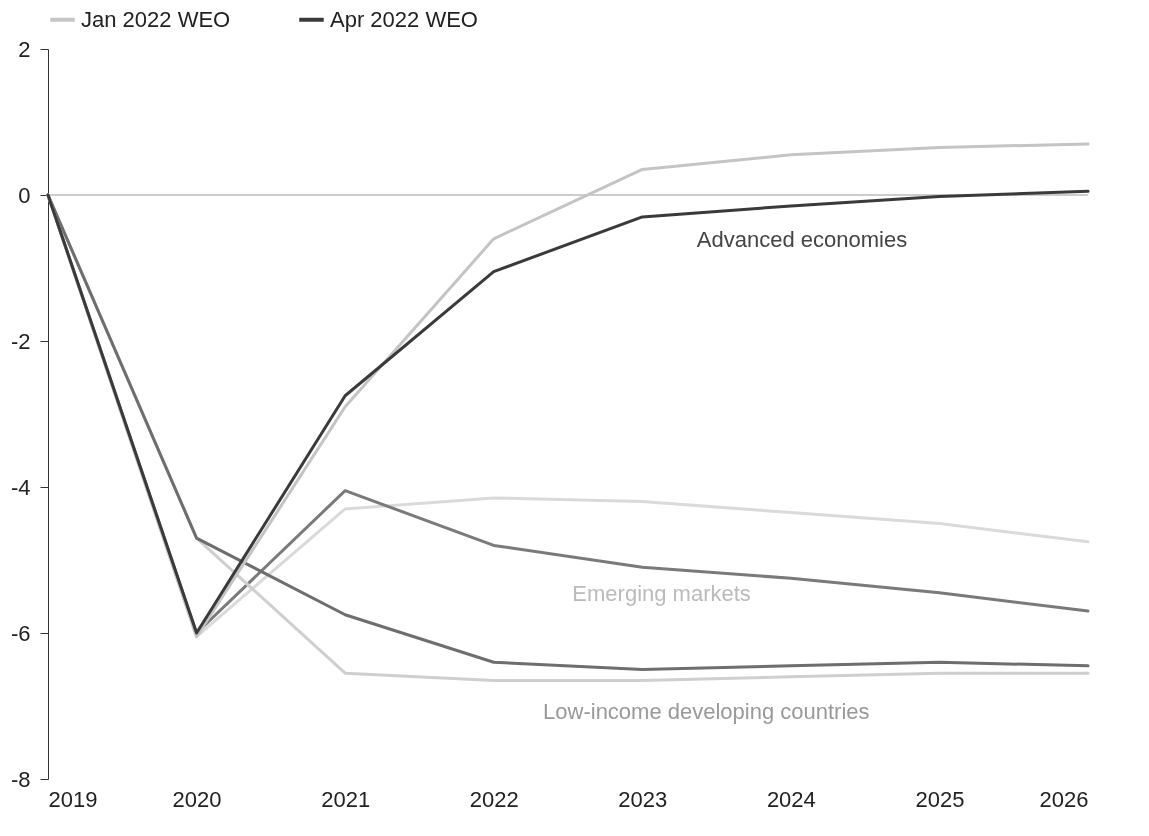 Image resolution: width=1149 pixels, height=836 pixels. What do you see at coordinates (24, 49) in the screenshot?
I see `y-tick-label: 2` at bounding box center [24, 49].